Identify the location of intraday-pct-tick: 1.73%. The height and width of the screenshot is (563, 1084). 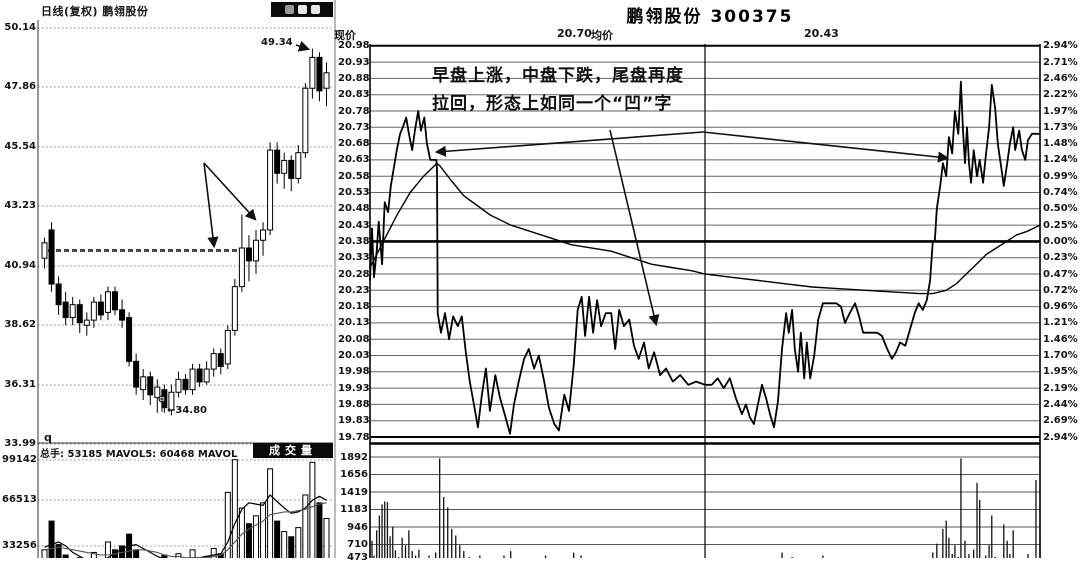
(1063, 127).